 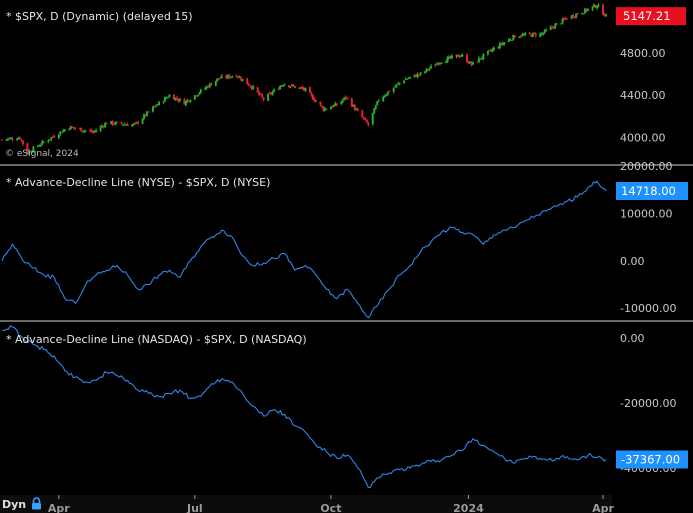 What do you see at coordinates (646, 166) in the screenshot?
I see `y-tick-label-panel1-0: 20000.00` at bounding box center [646, 166].